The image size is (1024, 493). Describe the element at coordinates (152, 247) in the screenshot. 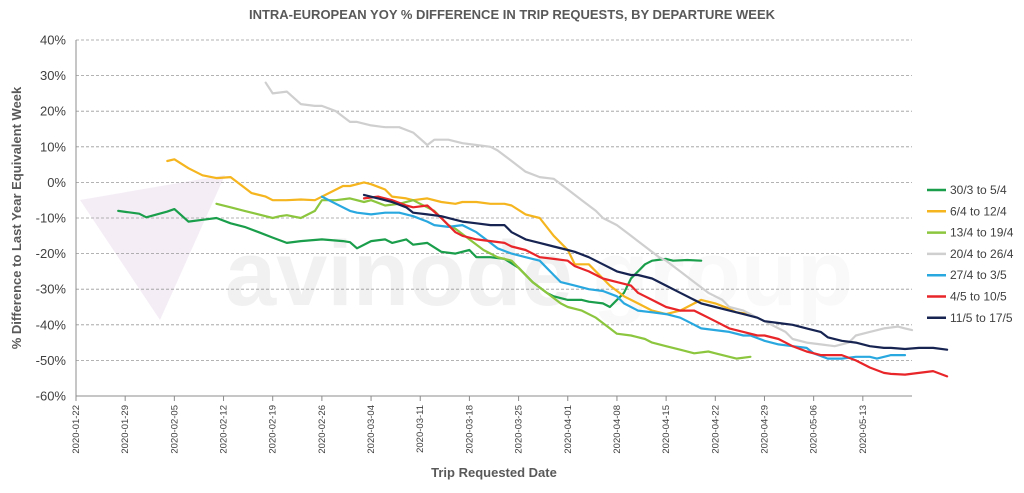

I see `watermark-logo-icon` at that location.